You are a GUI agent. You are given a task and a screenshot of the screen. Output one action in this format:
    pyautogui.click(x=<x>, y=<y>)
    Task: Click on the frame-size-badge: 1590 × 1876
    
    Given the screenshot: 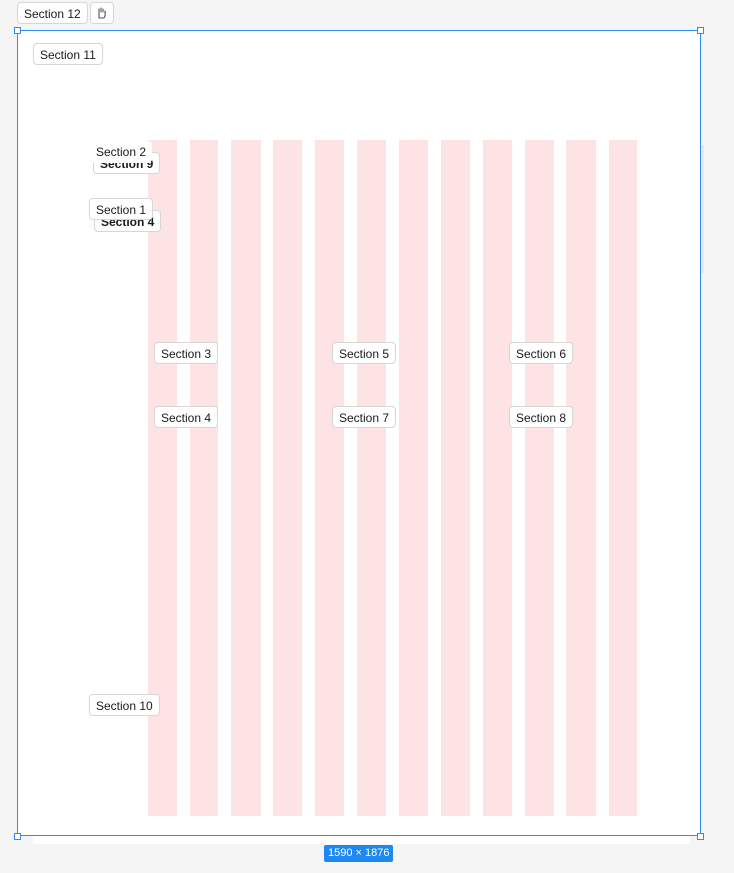 What is the action you would take?
    pyautogui.click(x=359, y=853)
    